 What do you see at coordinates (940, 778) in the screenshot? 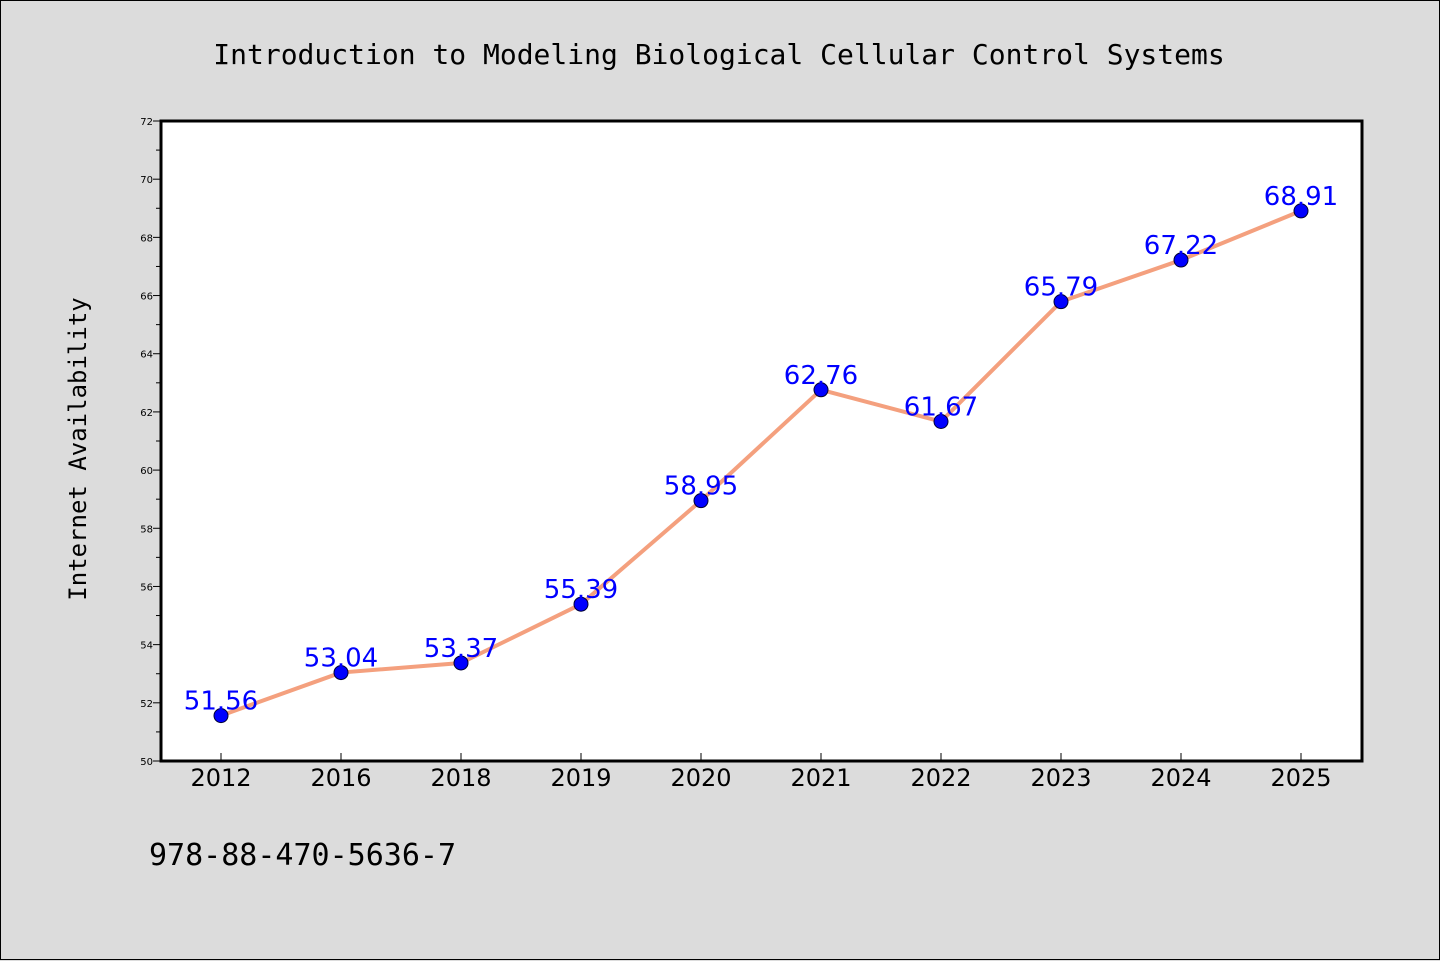
I see `x-tick-label: 2022` at bounding box center [940, 778].